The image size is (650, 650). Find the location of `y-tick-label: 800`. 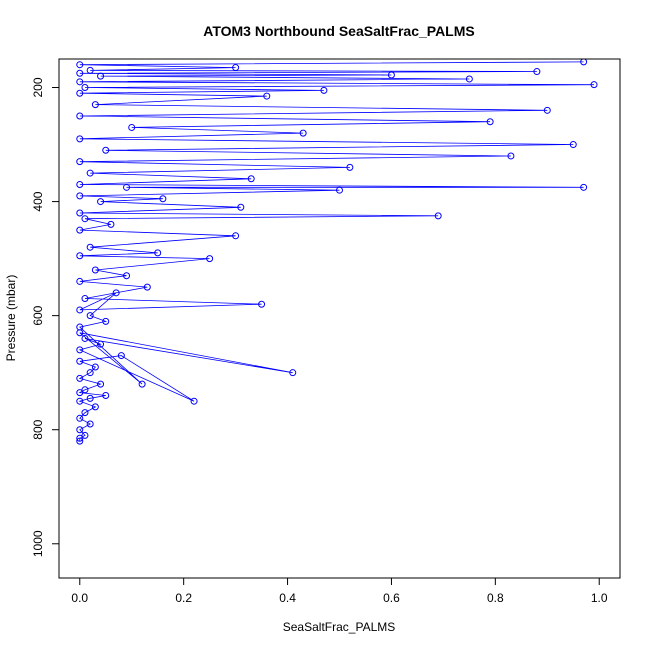

y-tick-label: 800 is located at coordinates (38, 429).